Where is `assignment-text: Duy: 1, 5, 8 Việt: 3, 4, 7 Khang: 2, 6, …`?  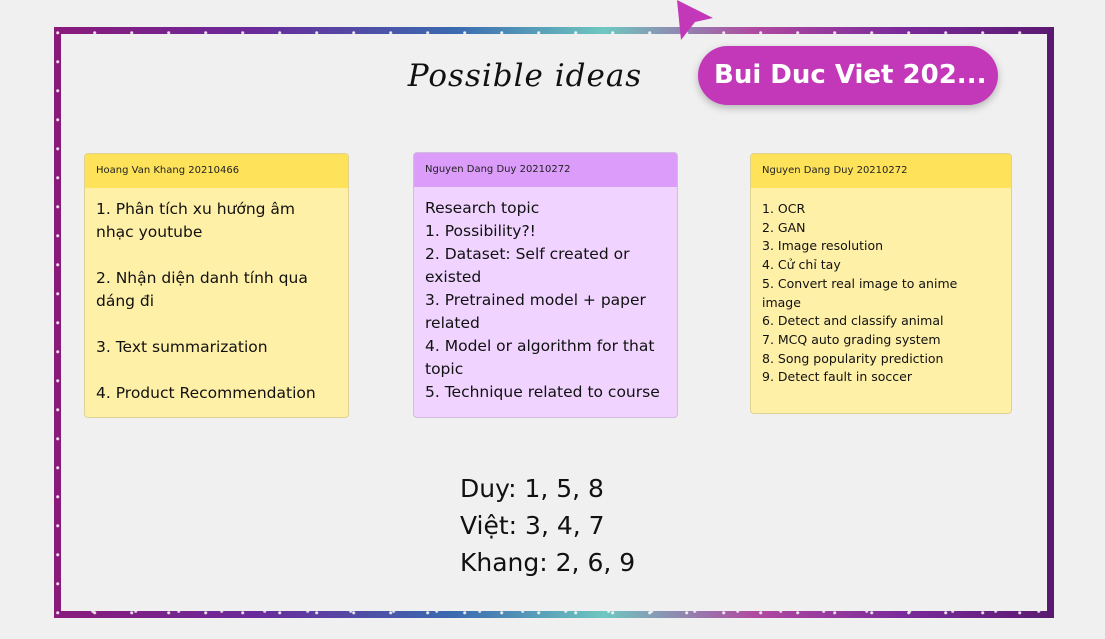 assignment-text: Duy: 1, 5, 8 Việt: 3, 4, 7 Khang: 2, 6, … is located at coordinates (547, 525).